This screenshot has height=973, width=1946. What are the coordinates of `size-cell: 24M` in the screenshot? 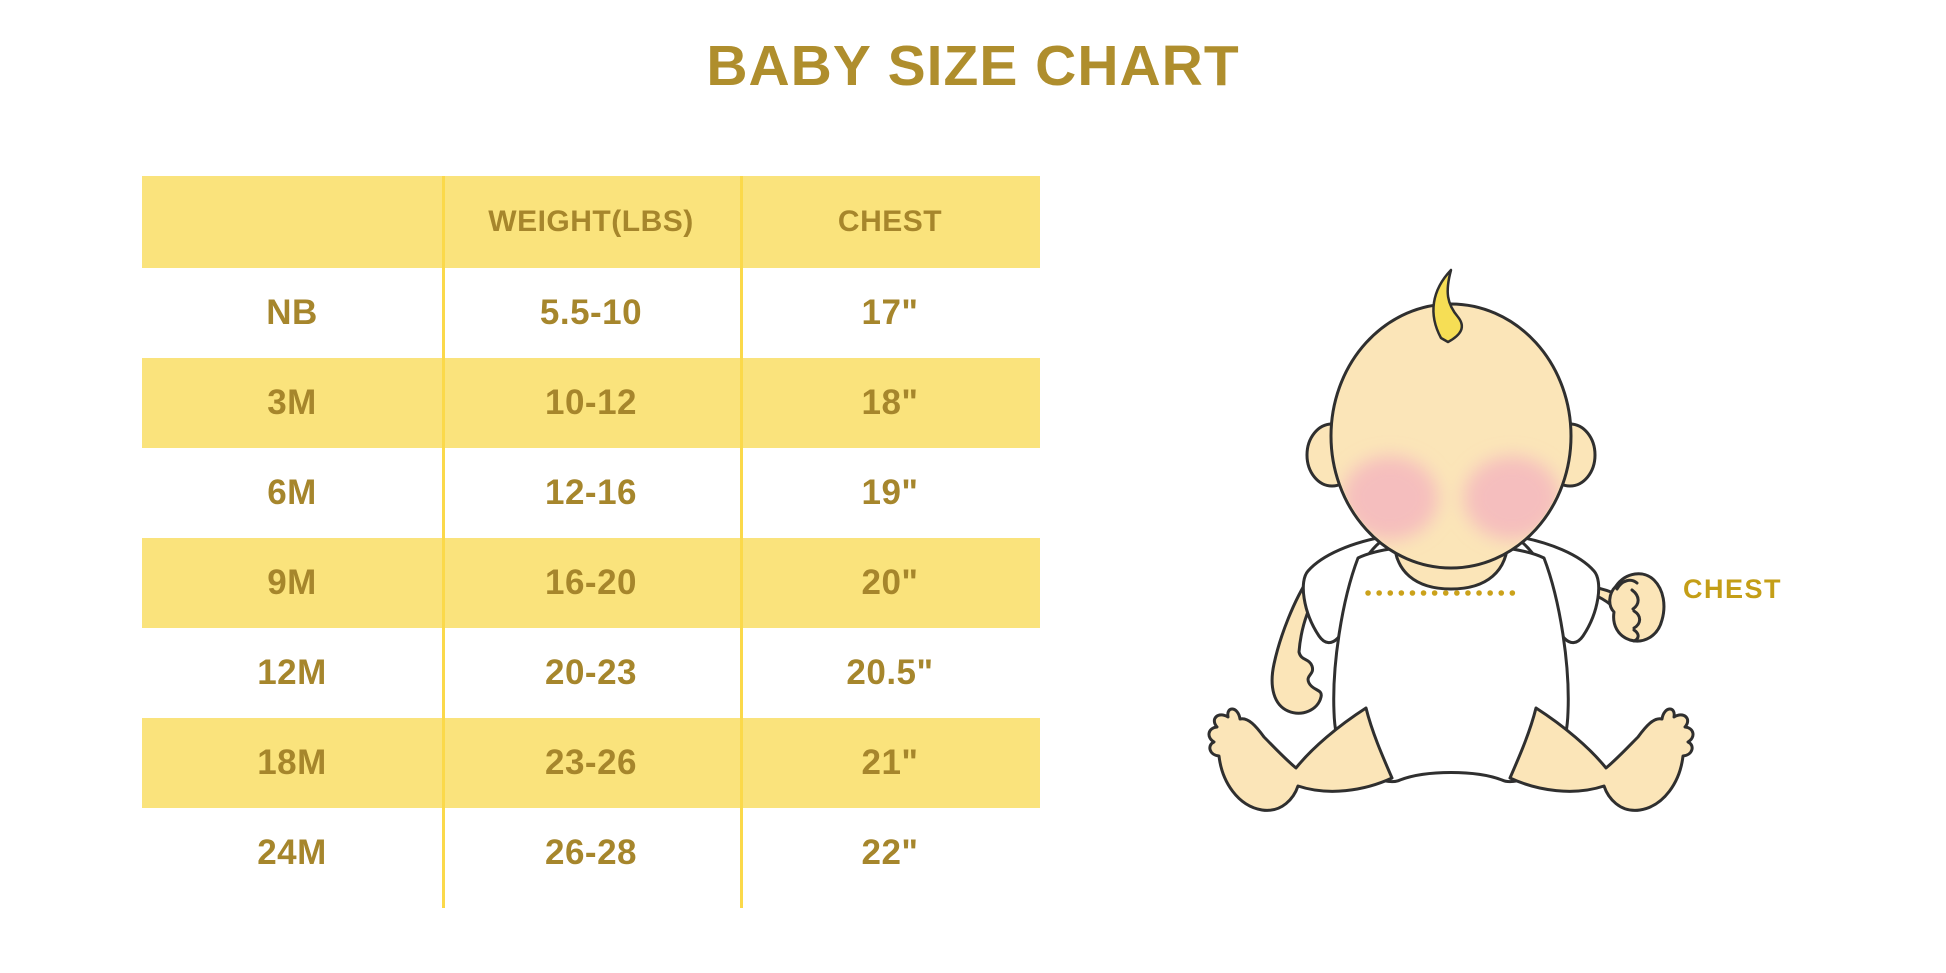 It's located at (292, 852).